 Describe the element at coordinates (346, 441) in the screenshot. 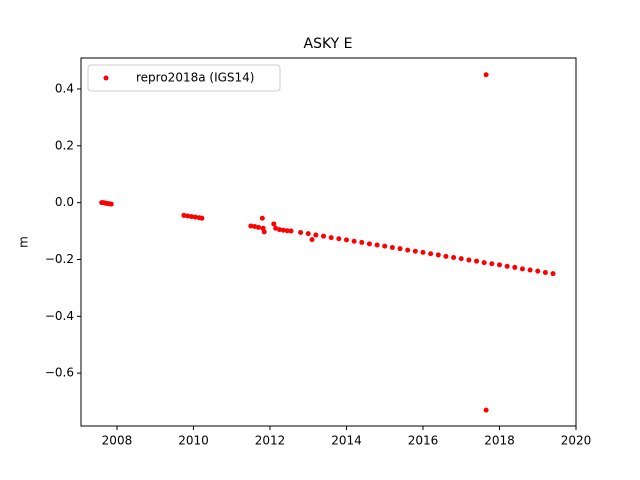

I see `x-tick-label: 2014` at that location.